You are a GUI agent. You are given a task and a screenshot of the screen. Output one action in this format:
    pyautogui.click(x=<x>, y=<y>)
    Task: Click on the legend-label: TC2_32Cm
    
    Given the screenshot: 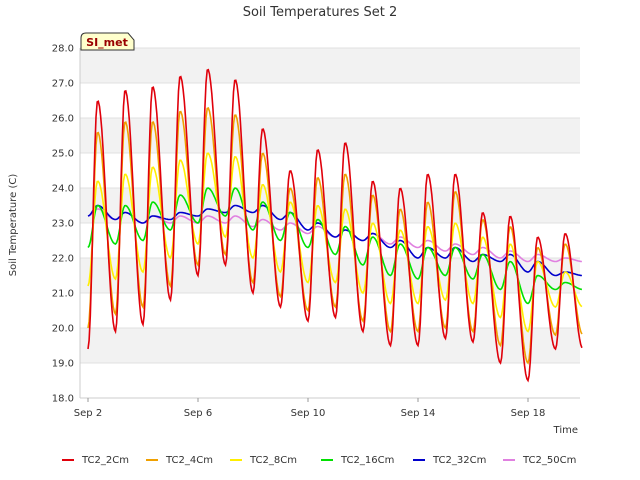 What is the action you would take?
    pyautogui.click(x=460, y=460)
    